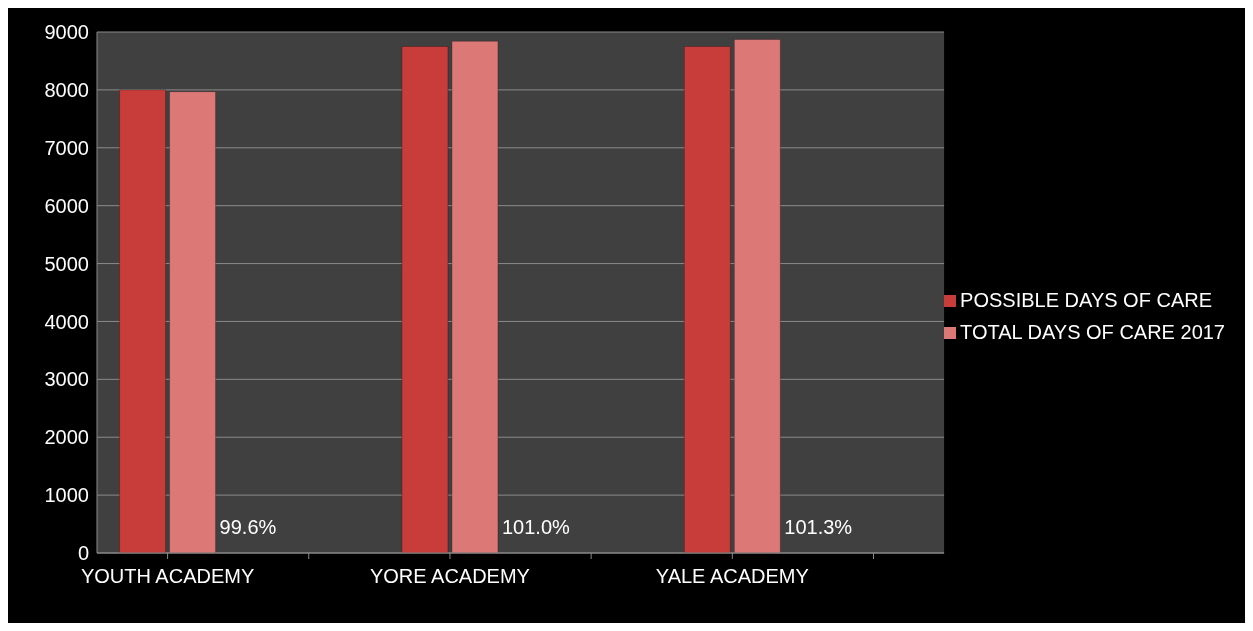  I want to click on x-tick-label: YOUTH ACADEMY, so click(167, 576).